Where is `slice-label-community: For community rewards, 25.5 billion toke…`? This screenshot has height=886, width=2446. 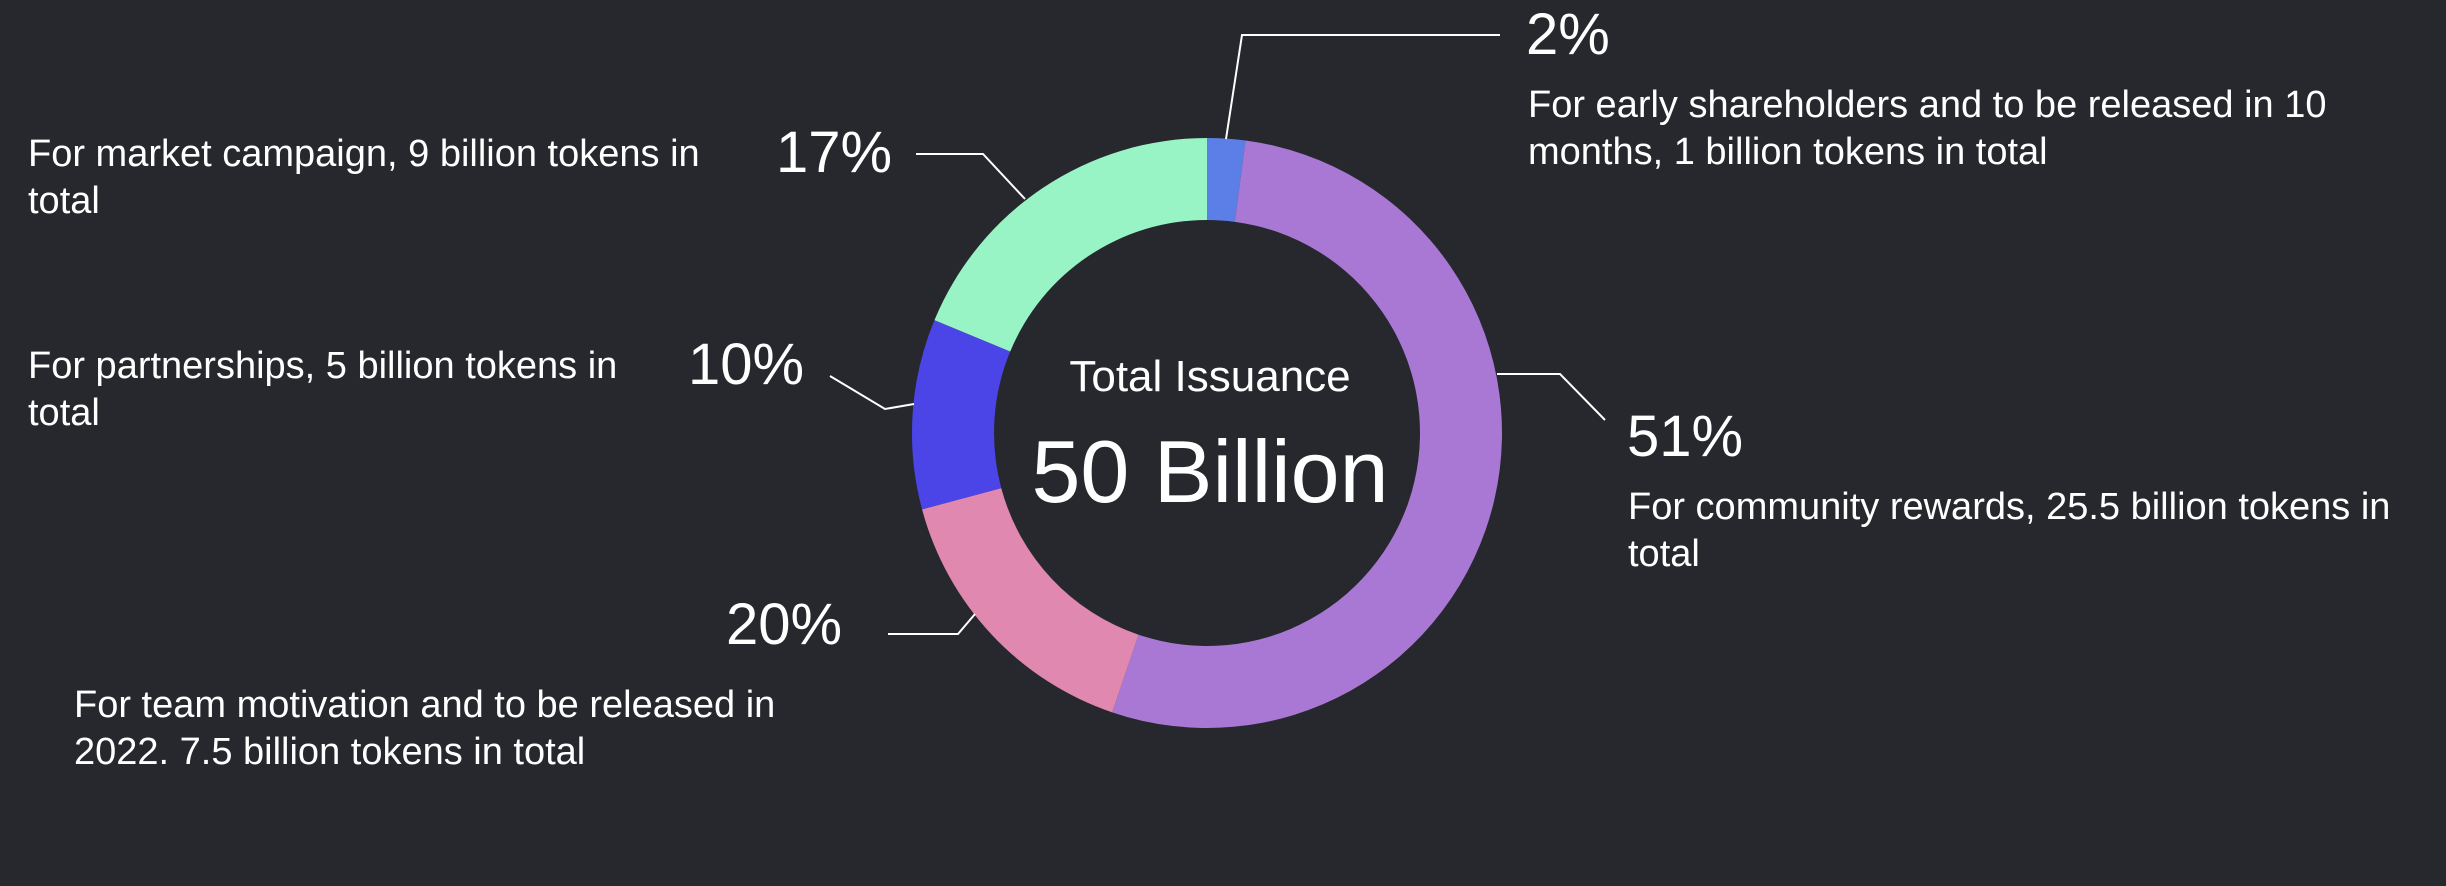
slice-label-community: For community rewards, 25.5 billion toke… is located at coordinates (2009, 530).